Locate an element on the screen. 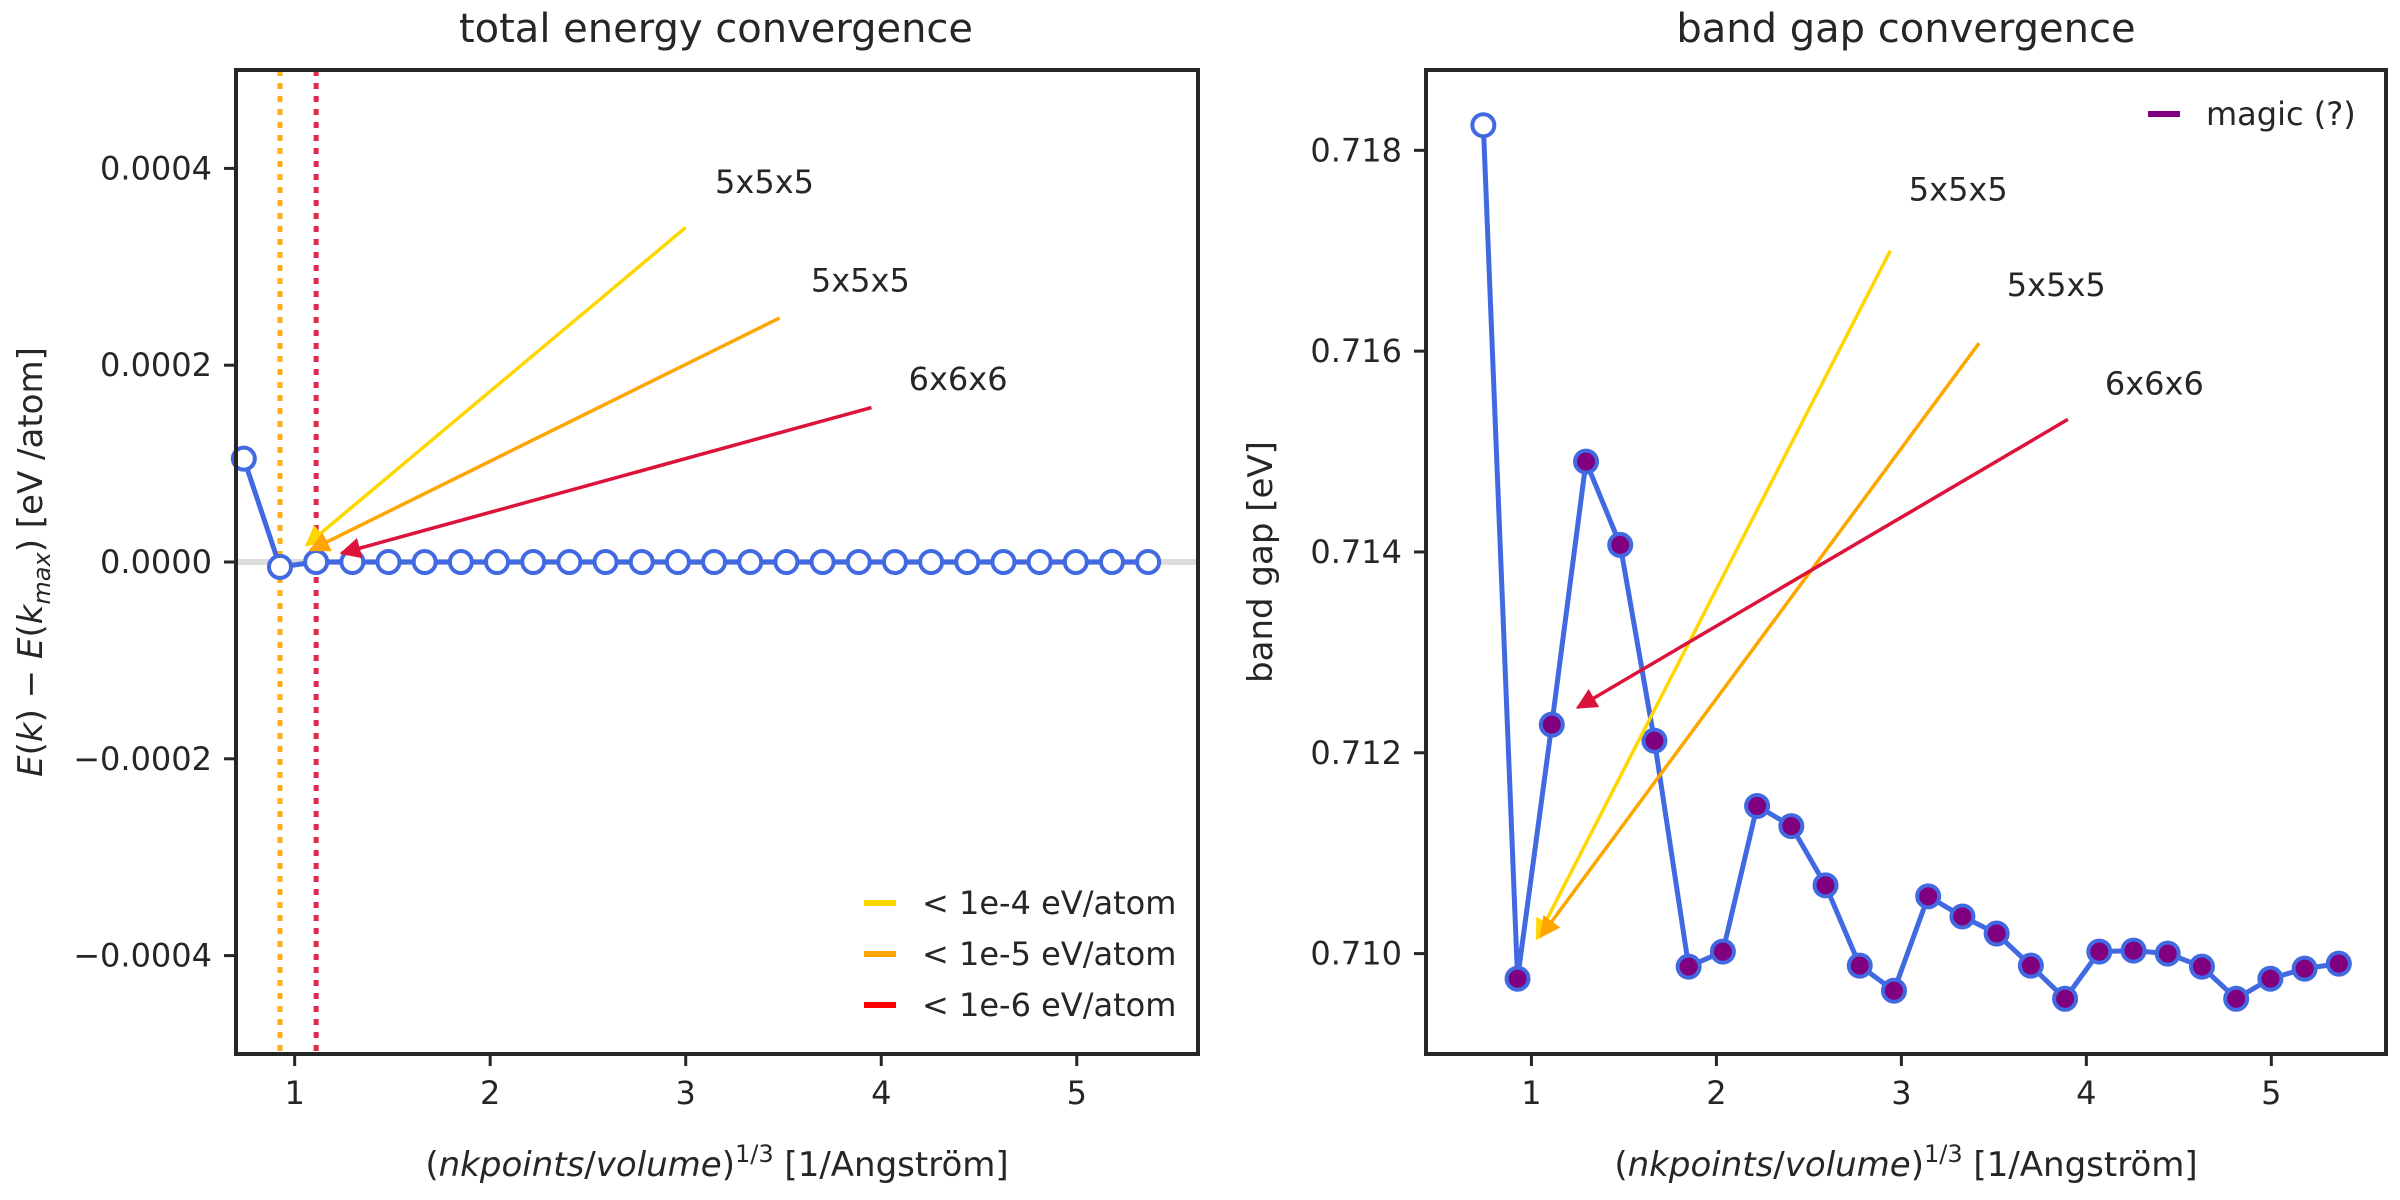  y-tick-label: 0.716 is located at coordinates (1356, 351).